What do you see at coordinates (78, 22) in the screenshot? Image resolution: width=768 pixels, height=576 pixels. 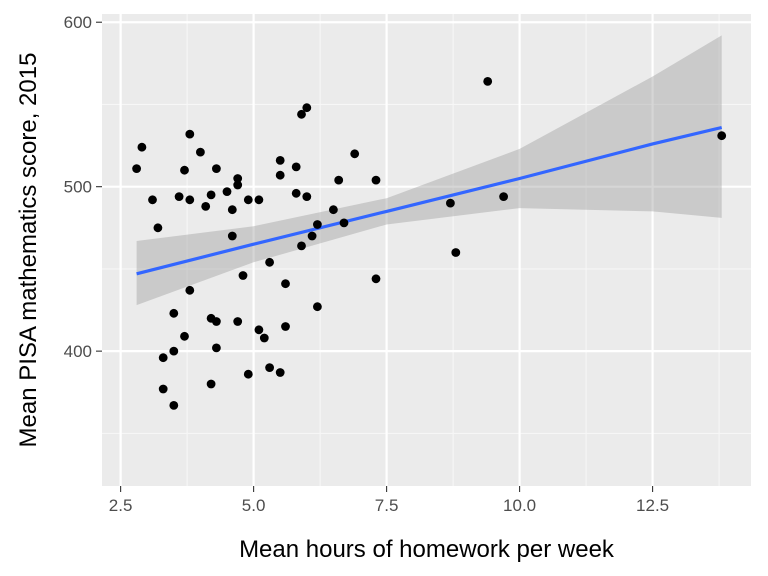 I see `y-tick-label: 600` at bounding box center [78, 22].